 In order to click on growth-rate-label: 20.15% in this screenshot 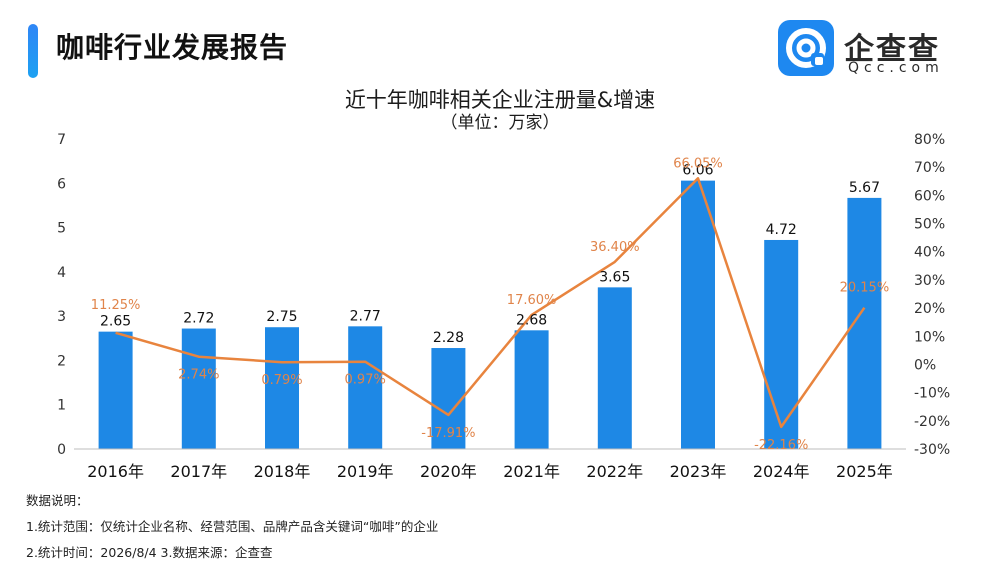, I will do `click(865, 288)`.